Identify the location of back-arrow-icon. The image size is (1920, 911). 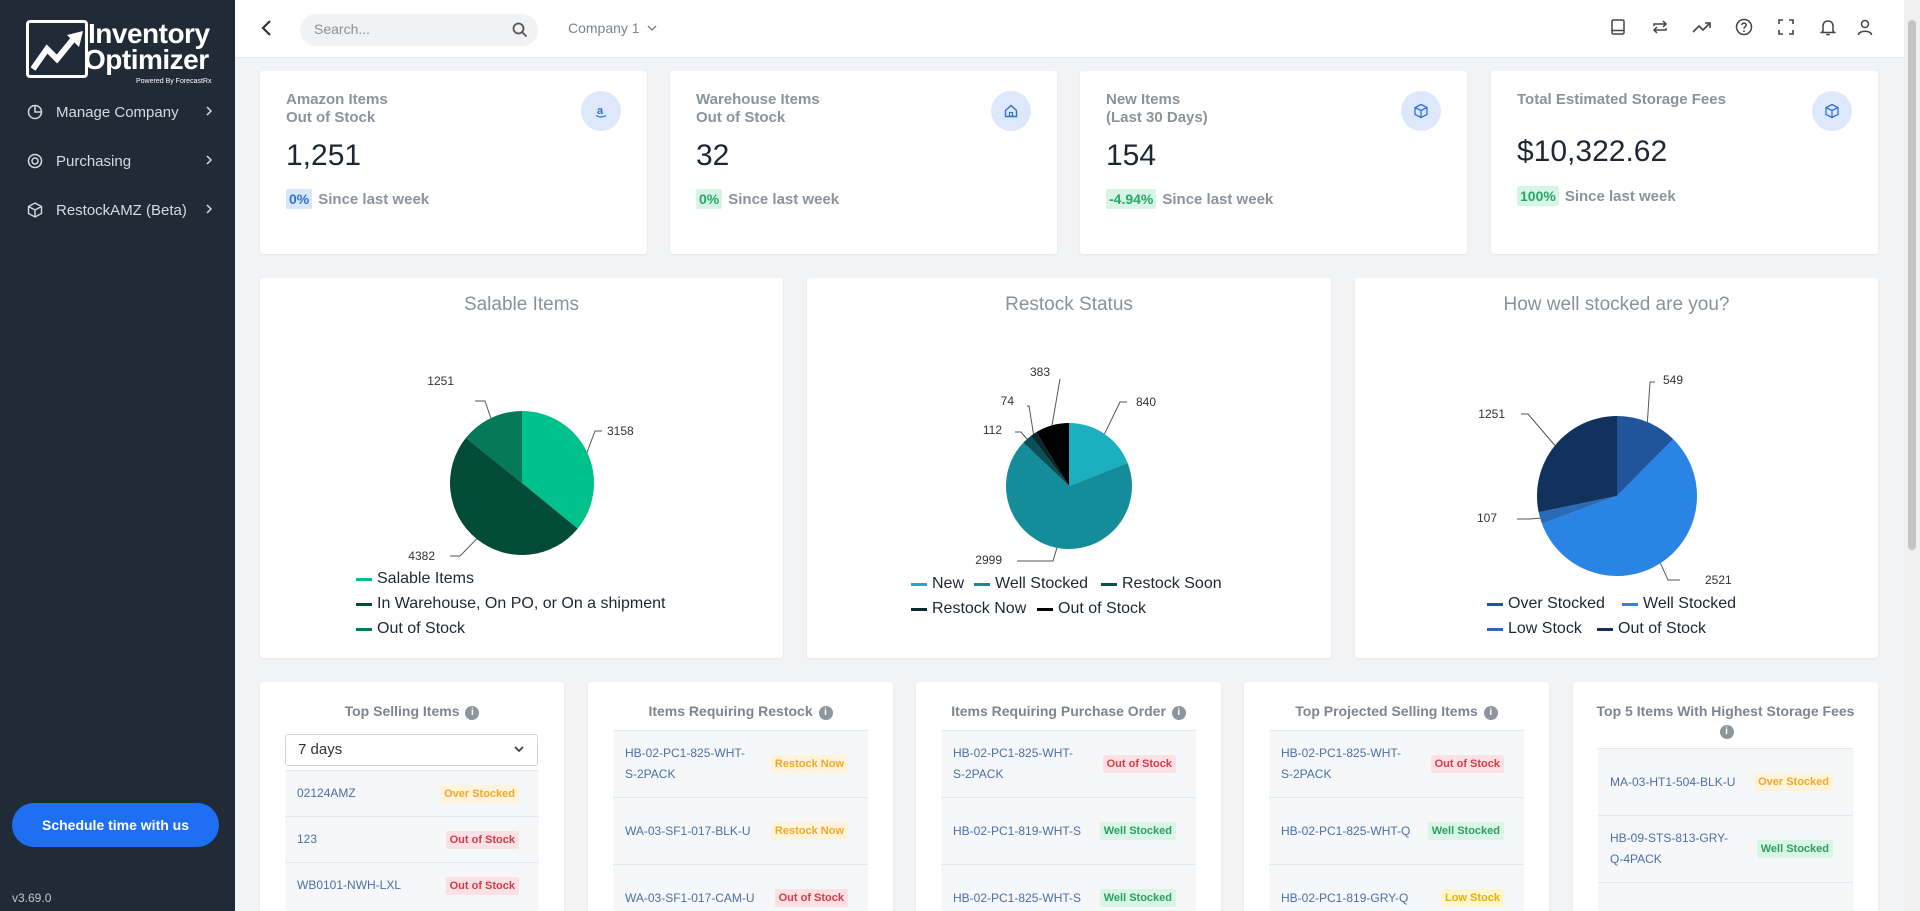
(267, 28).